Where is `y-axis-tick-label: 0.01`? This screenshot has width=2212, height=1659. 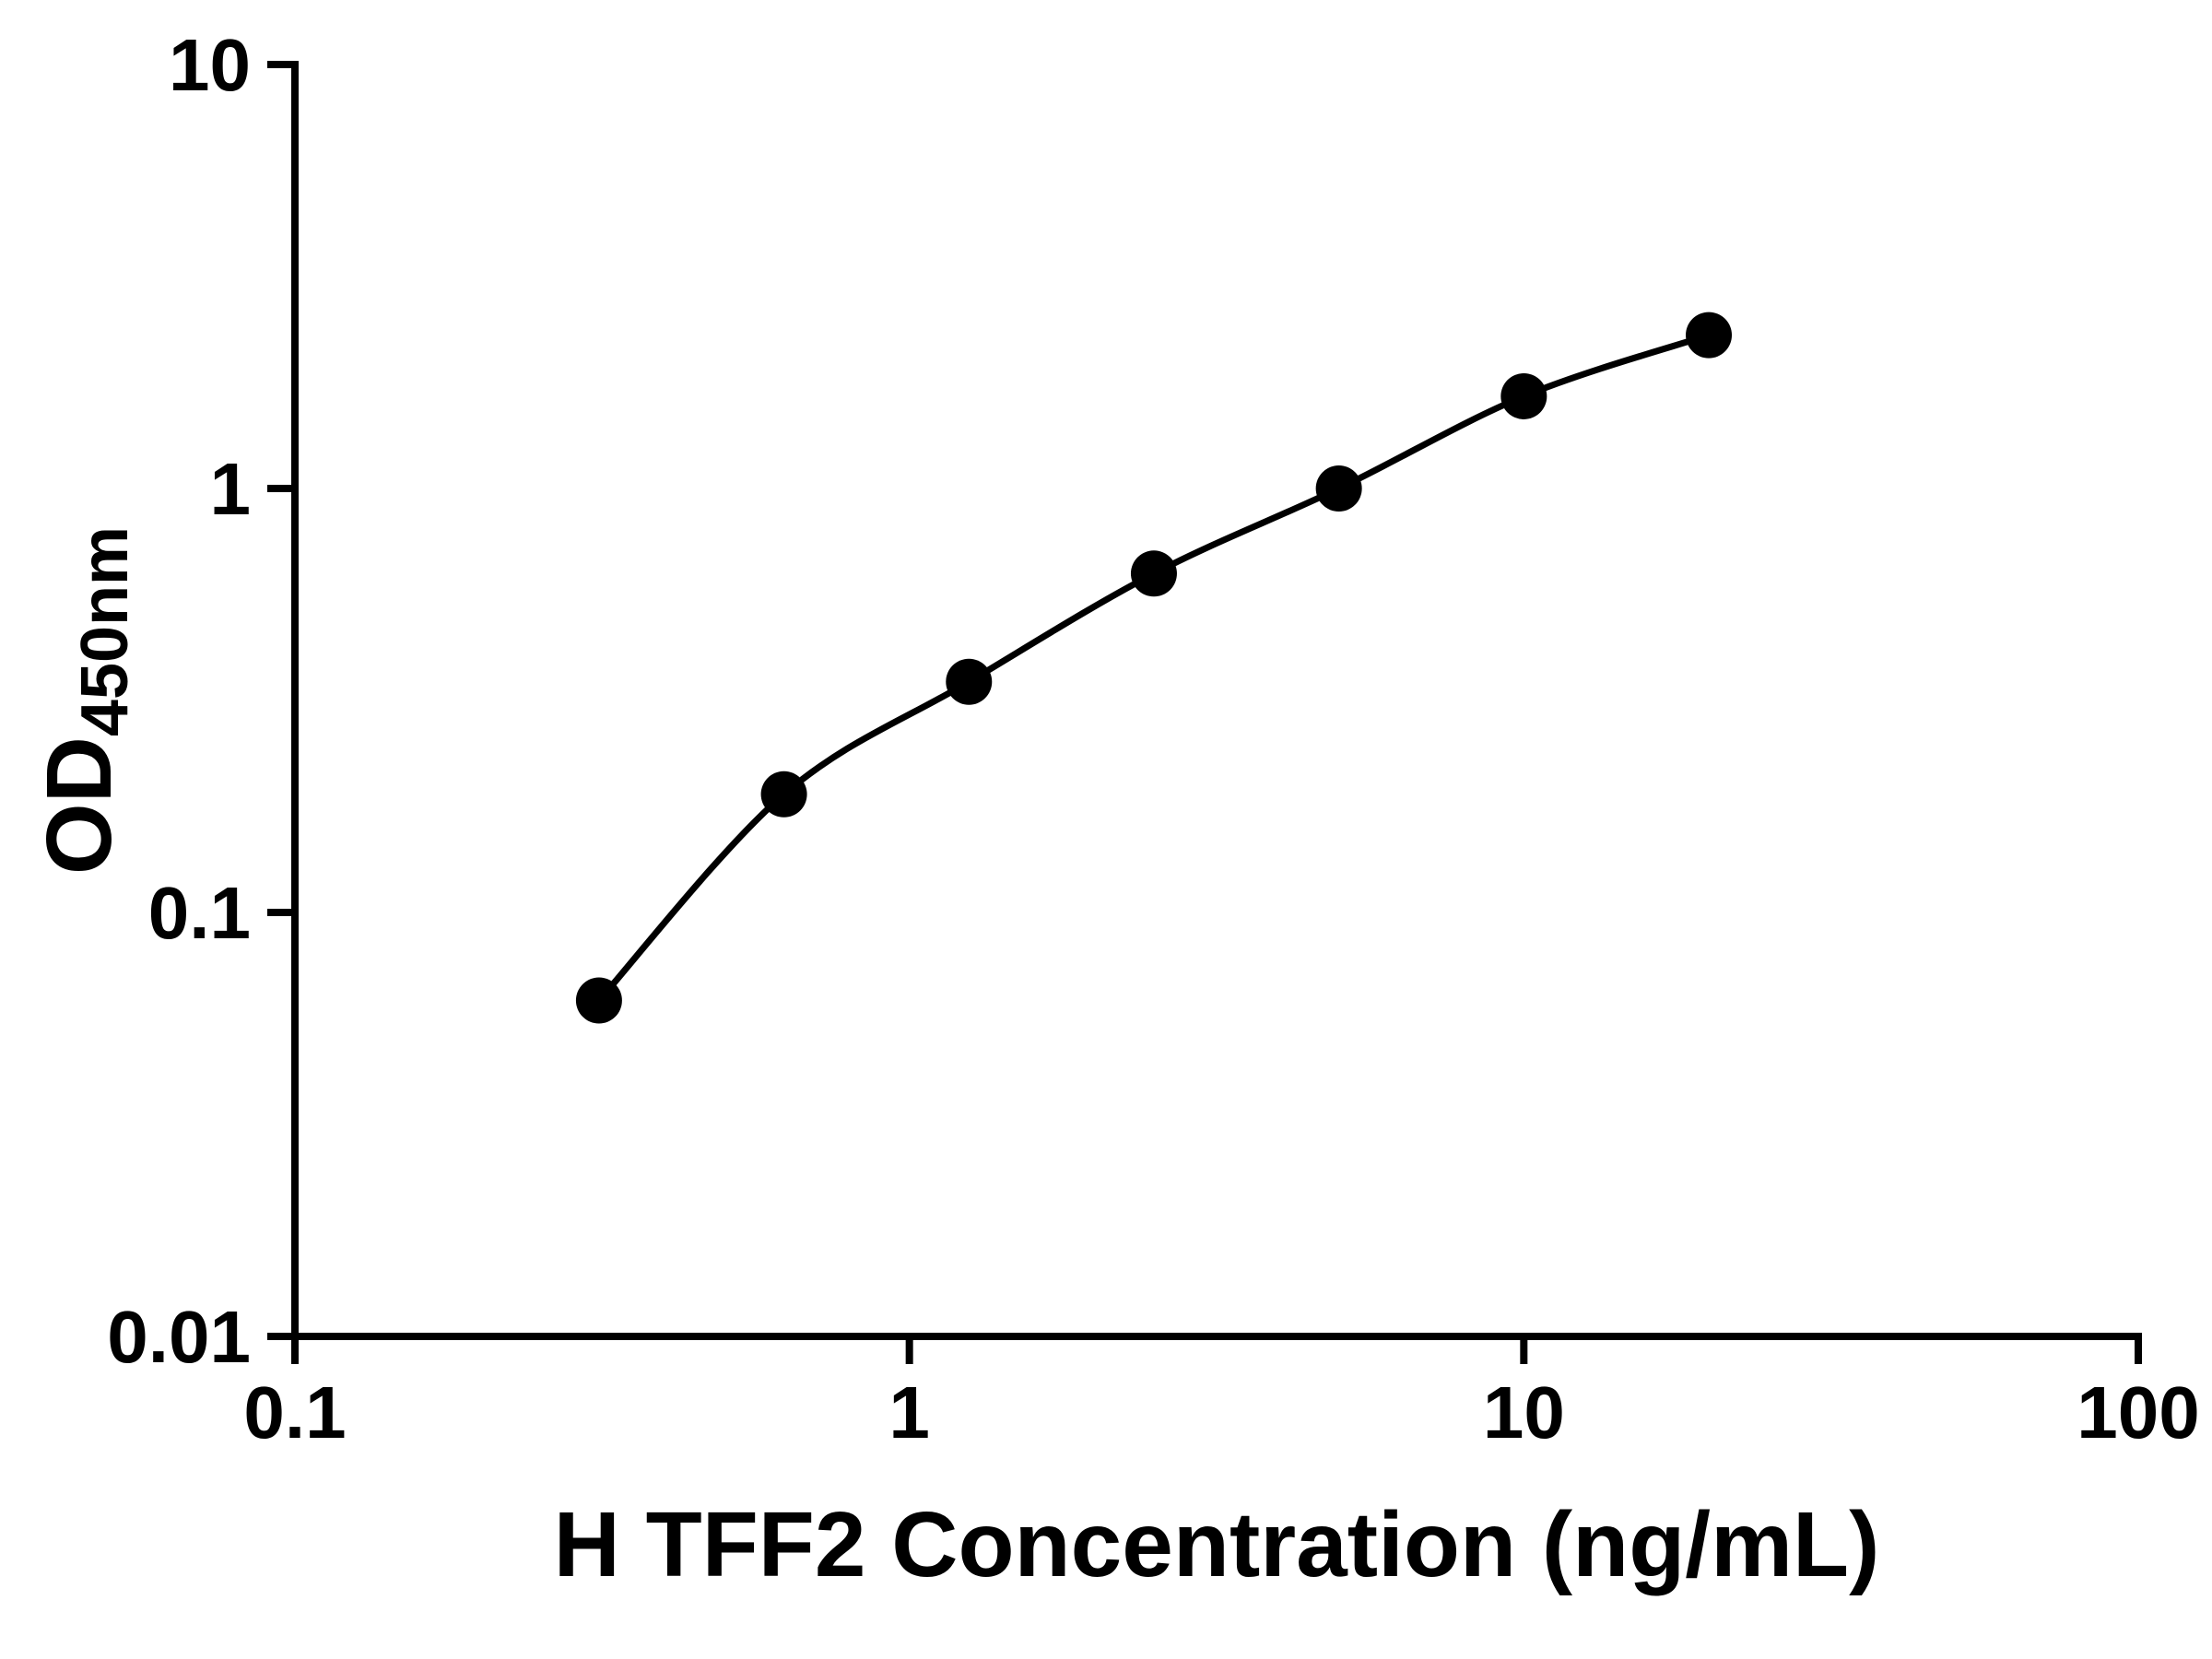 y-axis-tick-label: 0.01 is located at coordinates (179, 1337).